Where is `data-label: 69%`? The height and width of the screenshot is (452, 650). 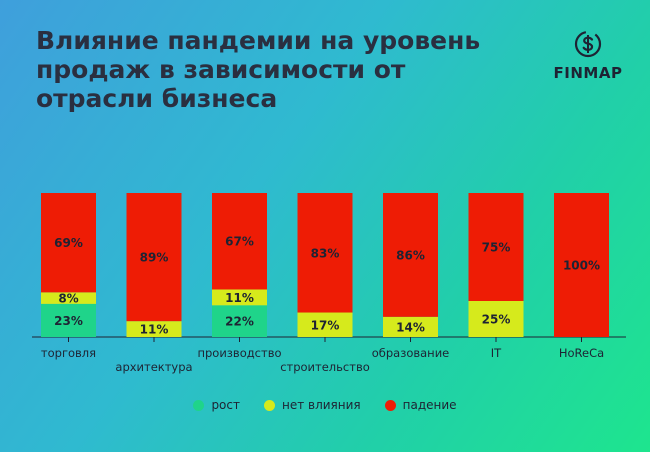 data-label: 69% is located at coordinates (68, 243).